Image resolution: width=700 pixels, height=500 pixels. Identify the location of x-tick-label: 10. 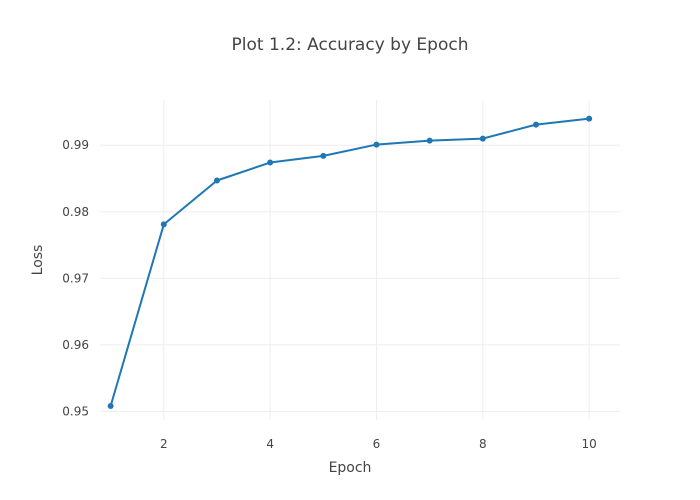
(589, 444).